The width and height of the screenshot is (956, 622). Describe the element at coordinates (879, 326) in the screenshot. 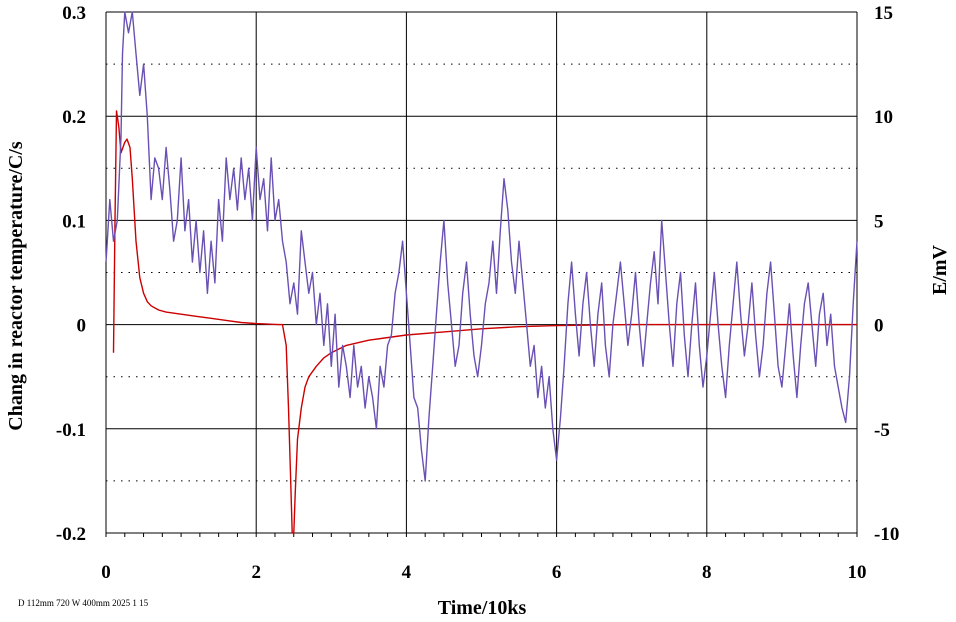

I see `y-right-tick-label: 0` at that location.